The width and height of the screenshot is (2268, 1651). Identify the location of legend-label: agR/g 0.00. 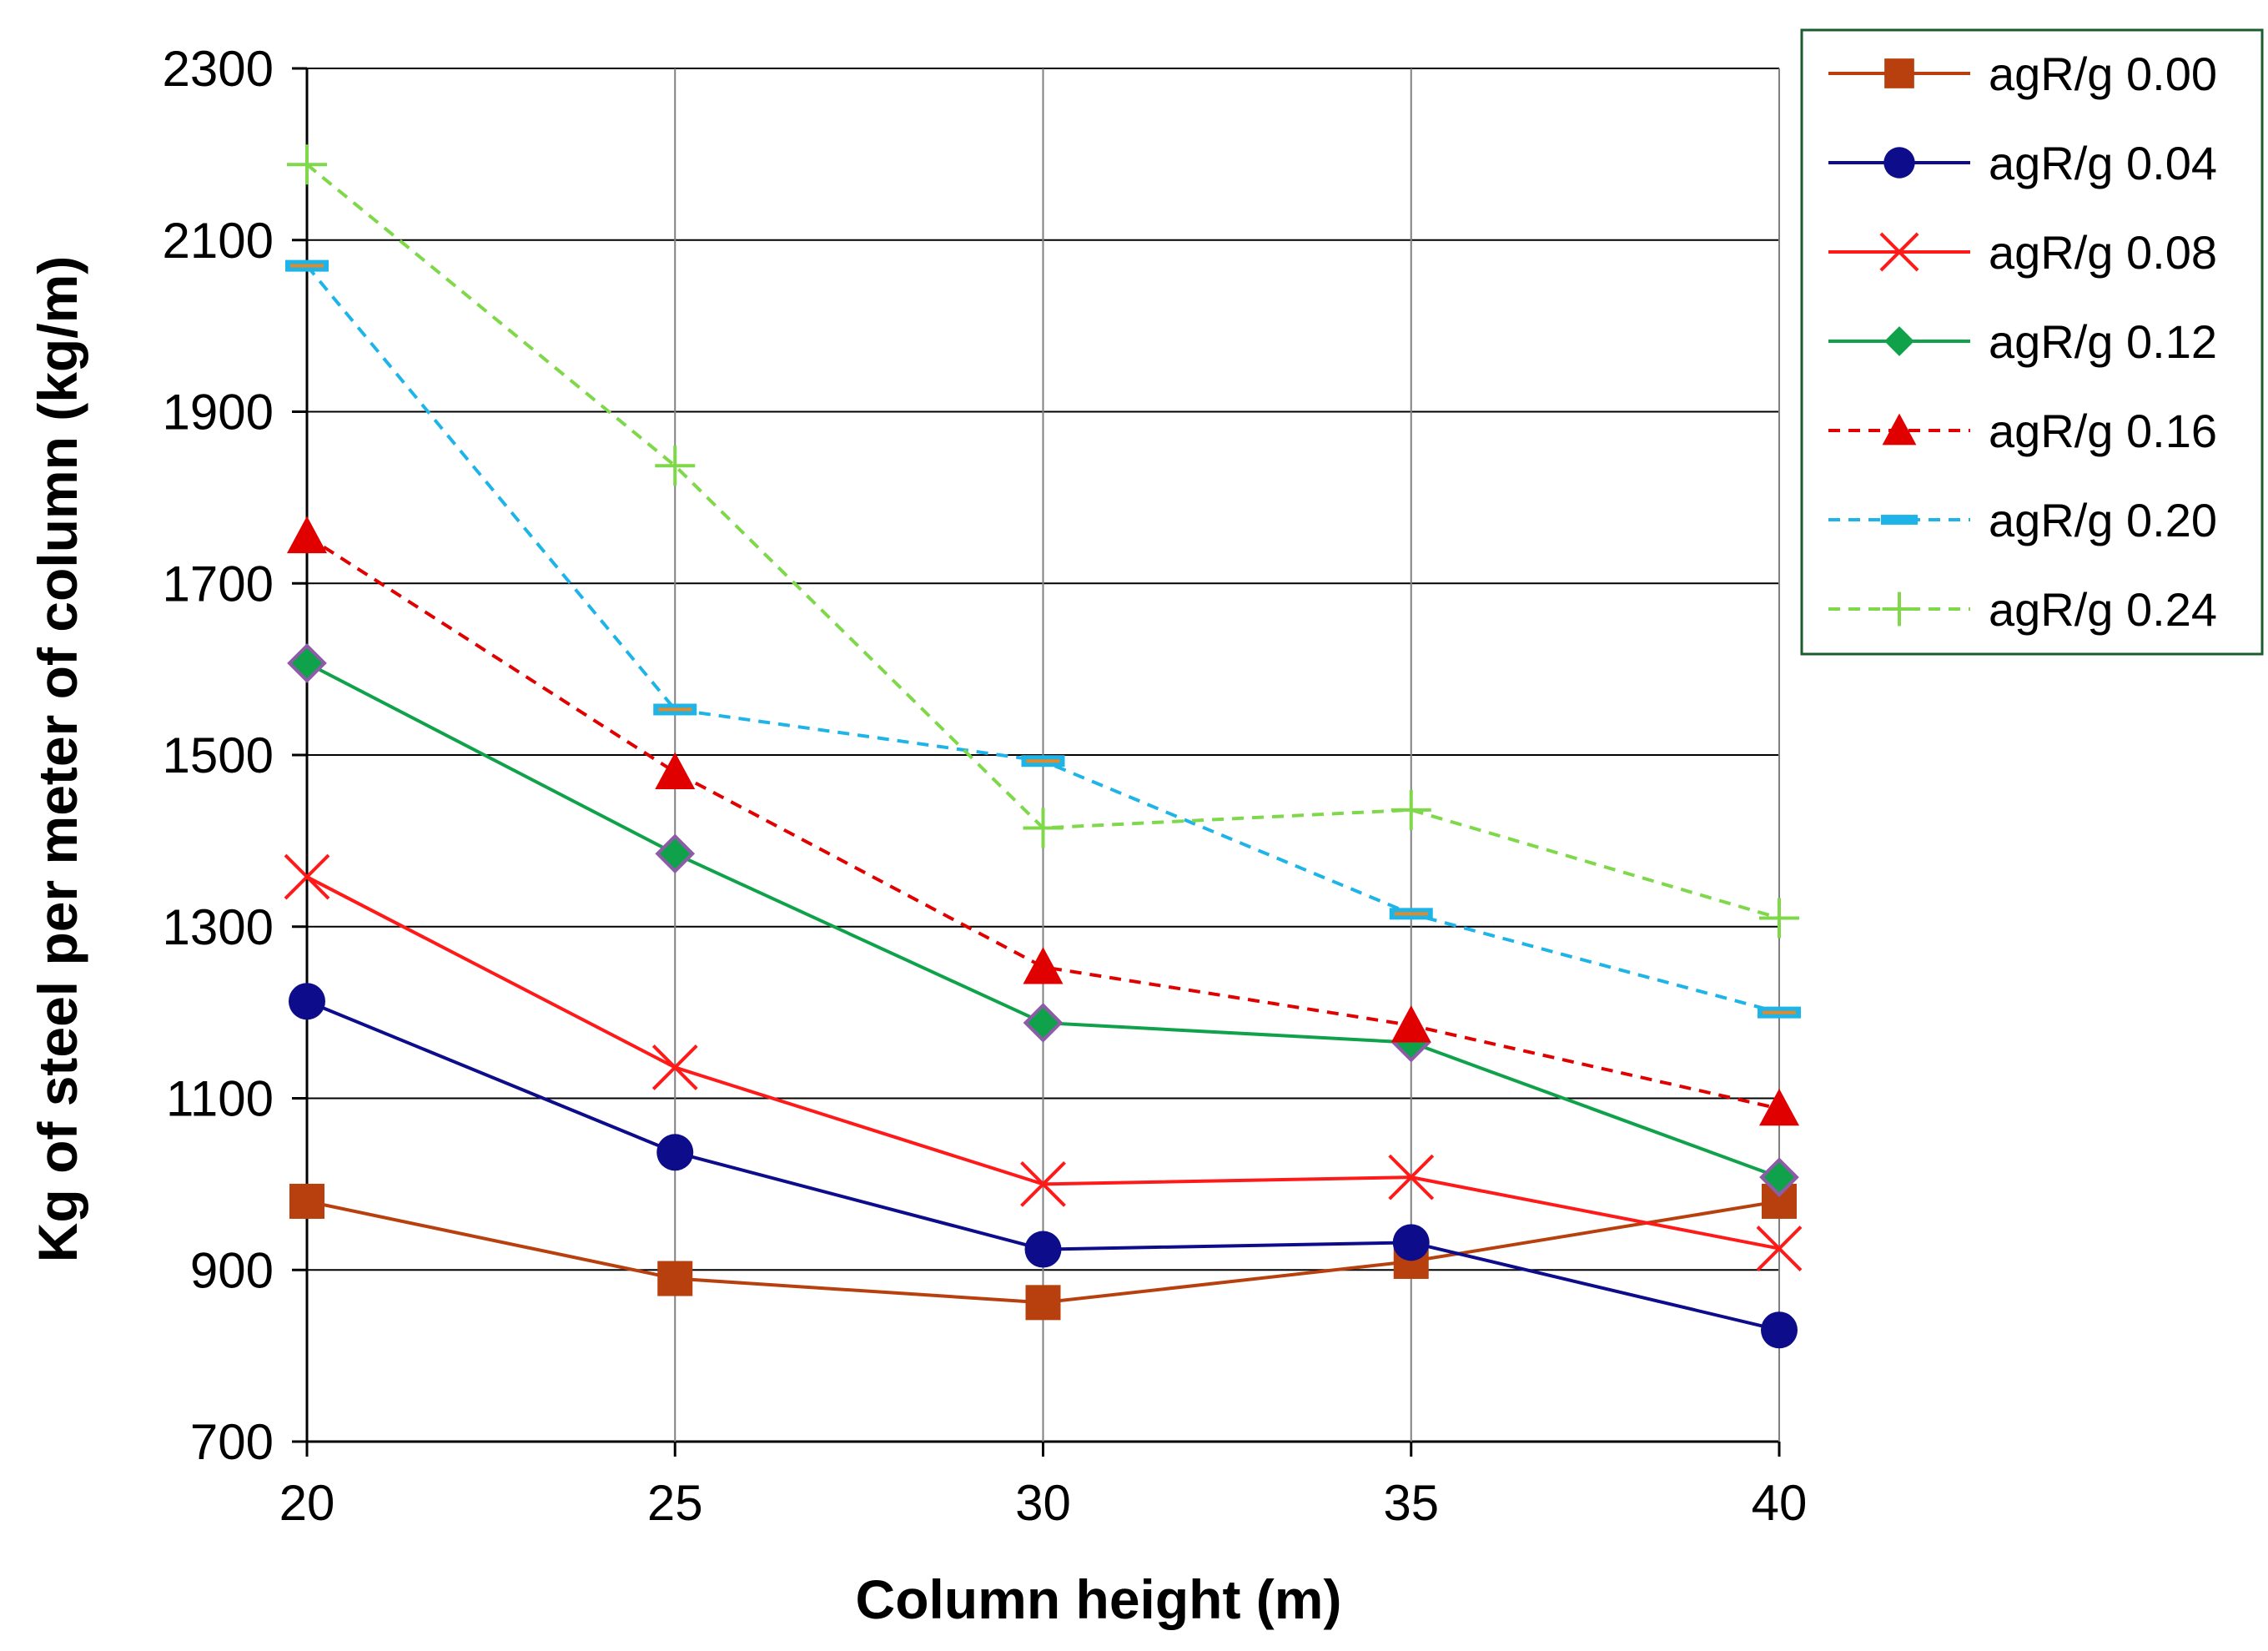
(2103, 74).